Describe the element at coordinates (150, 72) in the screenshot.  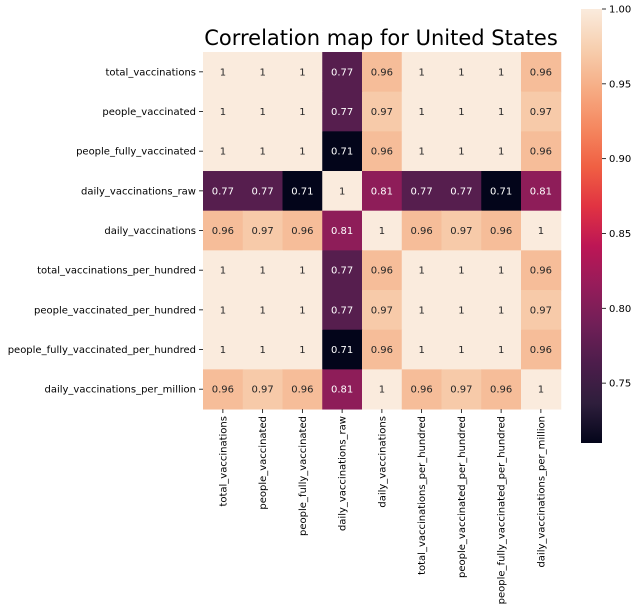
I see `y-tick-label: total_vaccinations` at that location.